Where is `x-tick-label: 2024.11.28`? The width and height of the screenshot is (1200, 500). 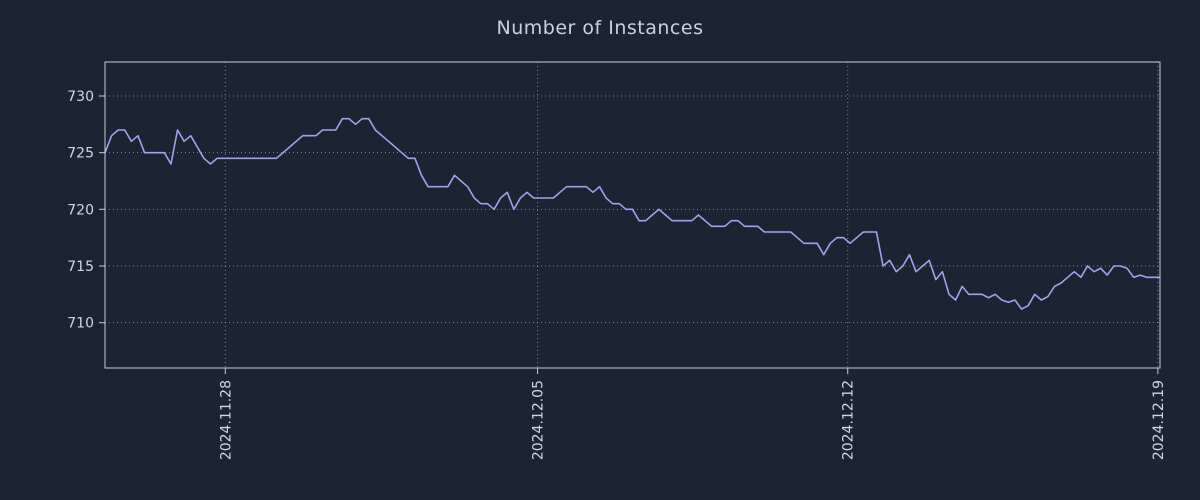
x-tick-label: 2024.11.28 is located at coordinates (226, 420).